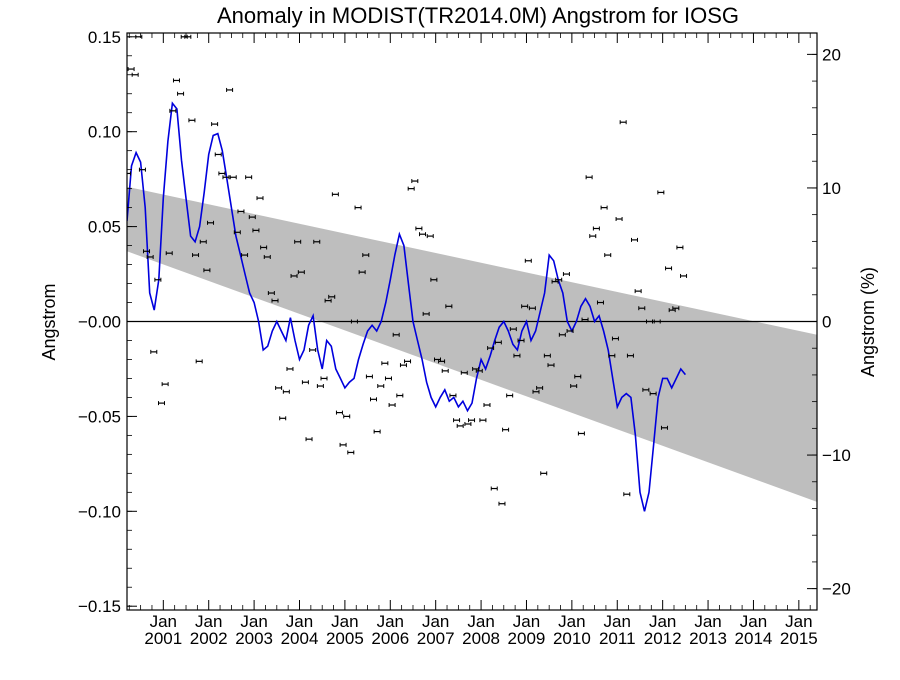  Describe the element at coordinates (254, 638) in the screenshot. I see `x-tick-year-label: 2003` at that location.